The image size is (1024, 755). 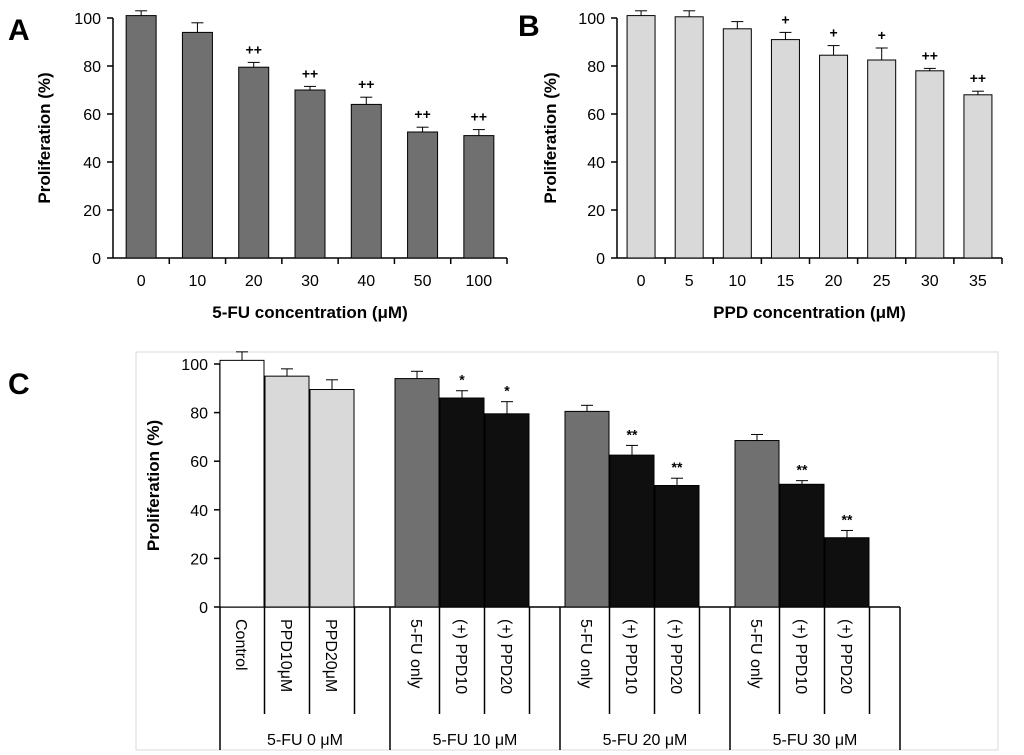 What do you see at coordinates (240, 645) in the screenshot?
I see `category-label: Control` at bounding box center [240, 645].